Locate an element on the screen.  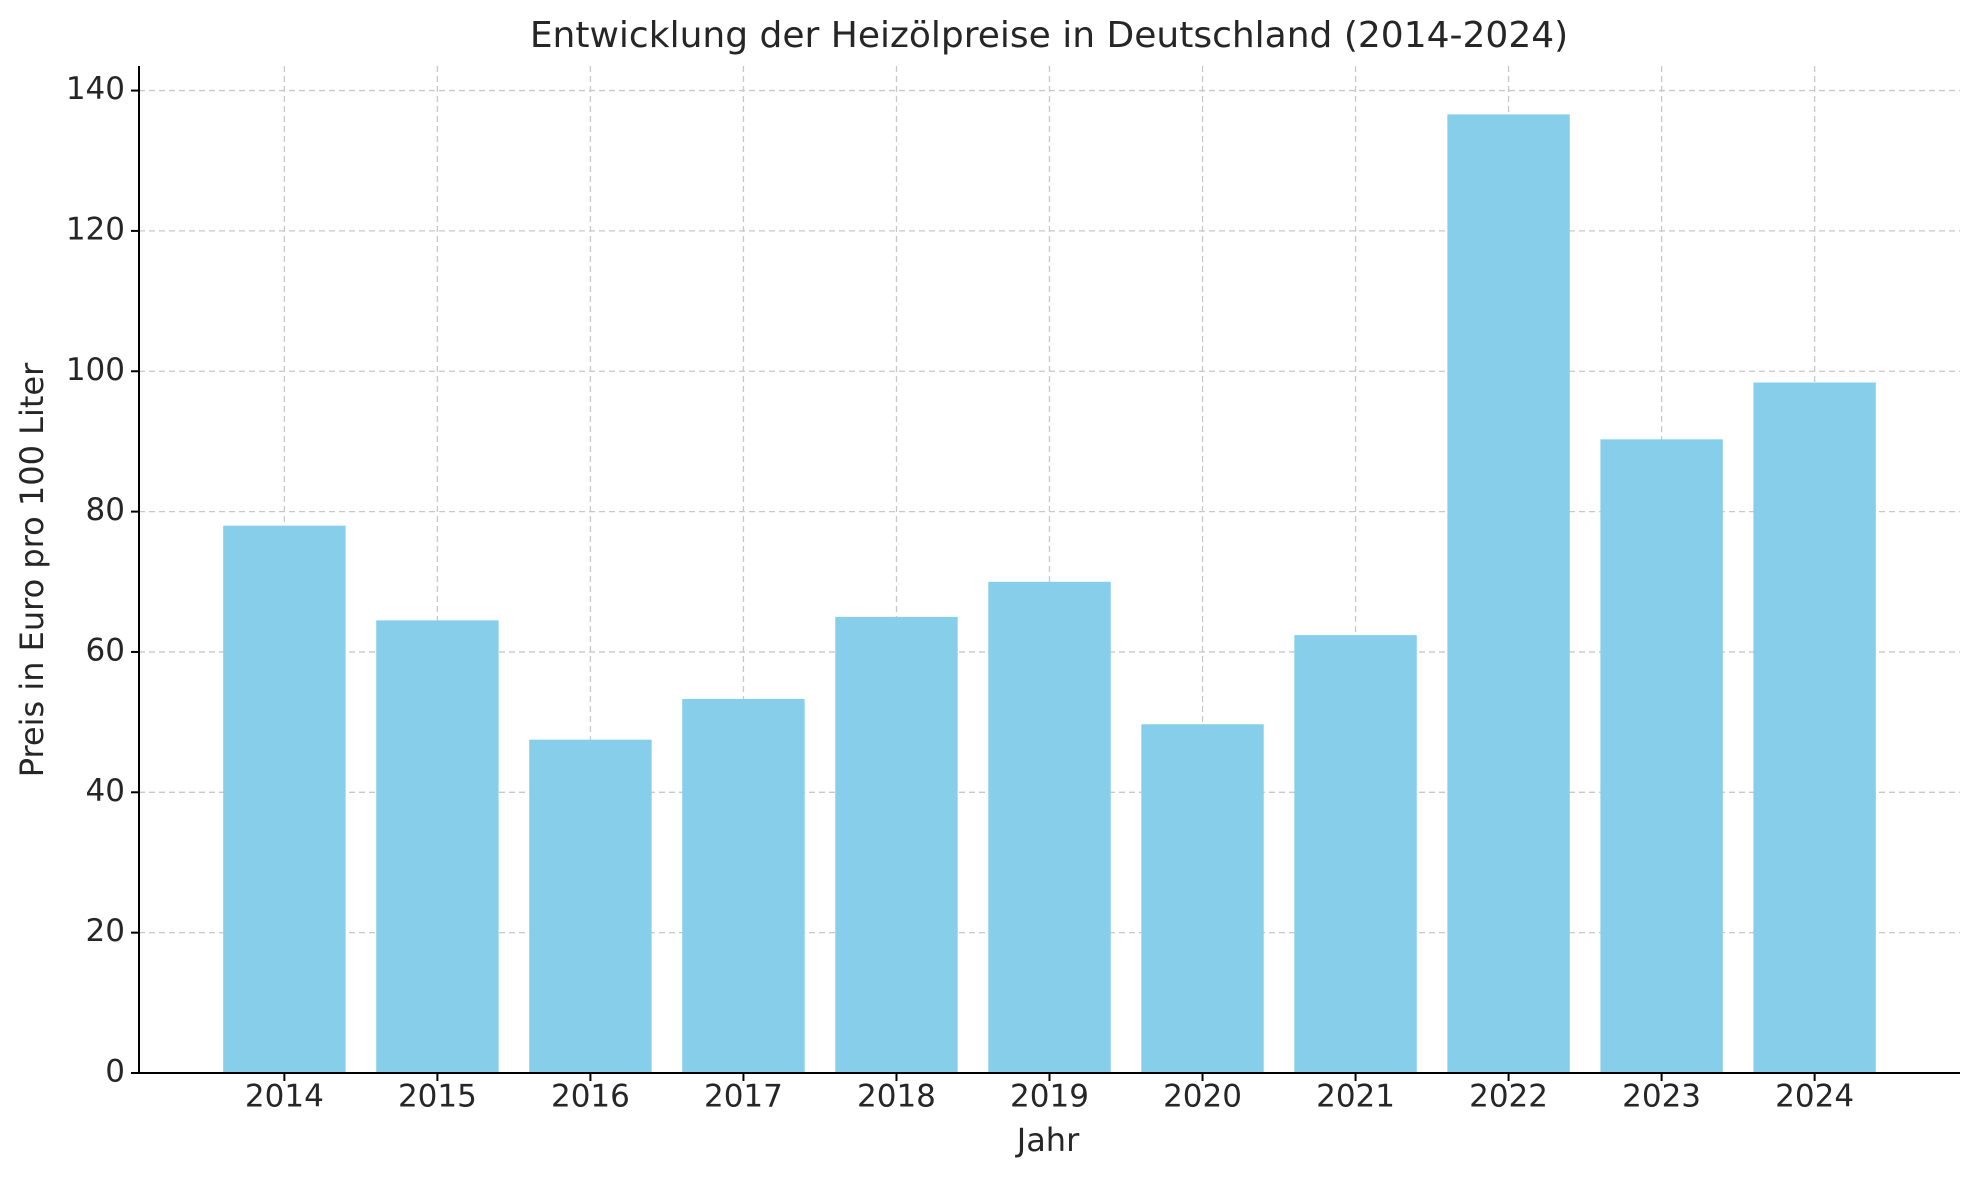
x-tick-label: 2015 is located at coordinates (437, 1097).